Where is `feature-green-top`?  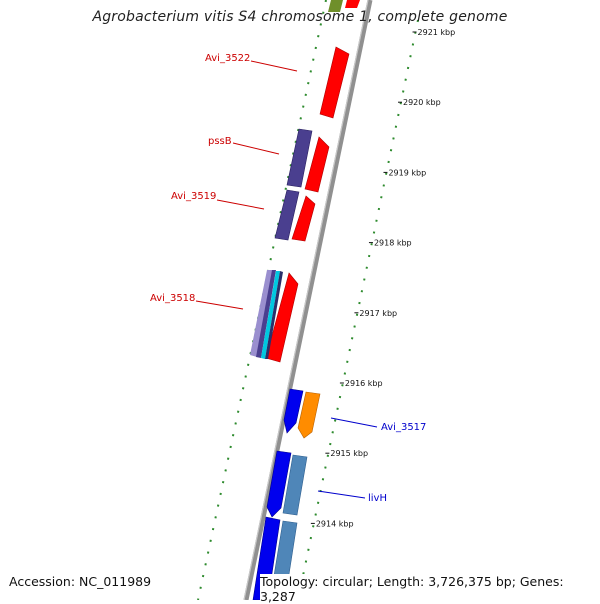
feature-green-top is located at coordinates (335, 6).